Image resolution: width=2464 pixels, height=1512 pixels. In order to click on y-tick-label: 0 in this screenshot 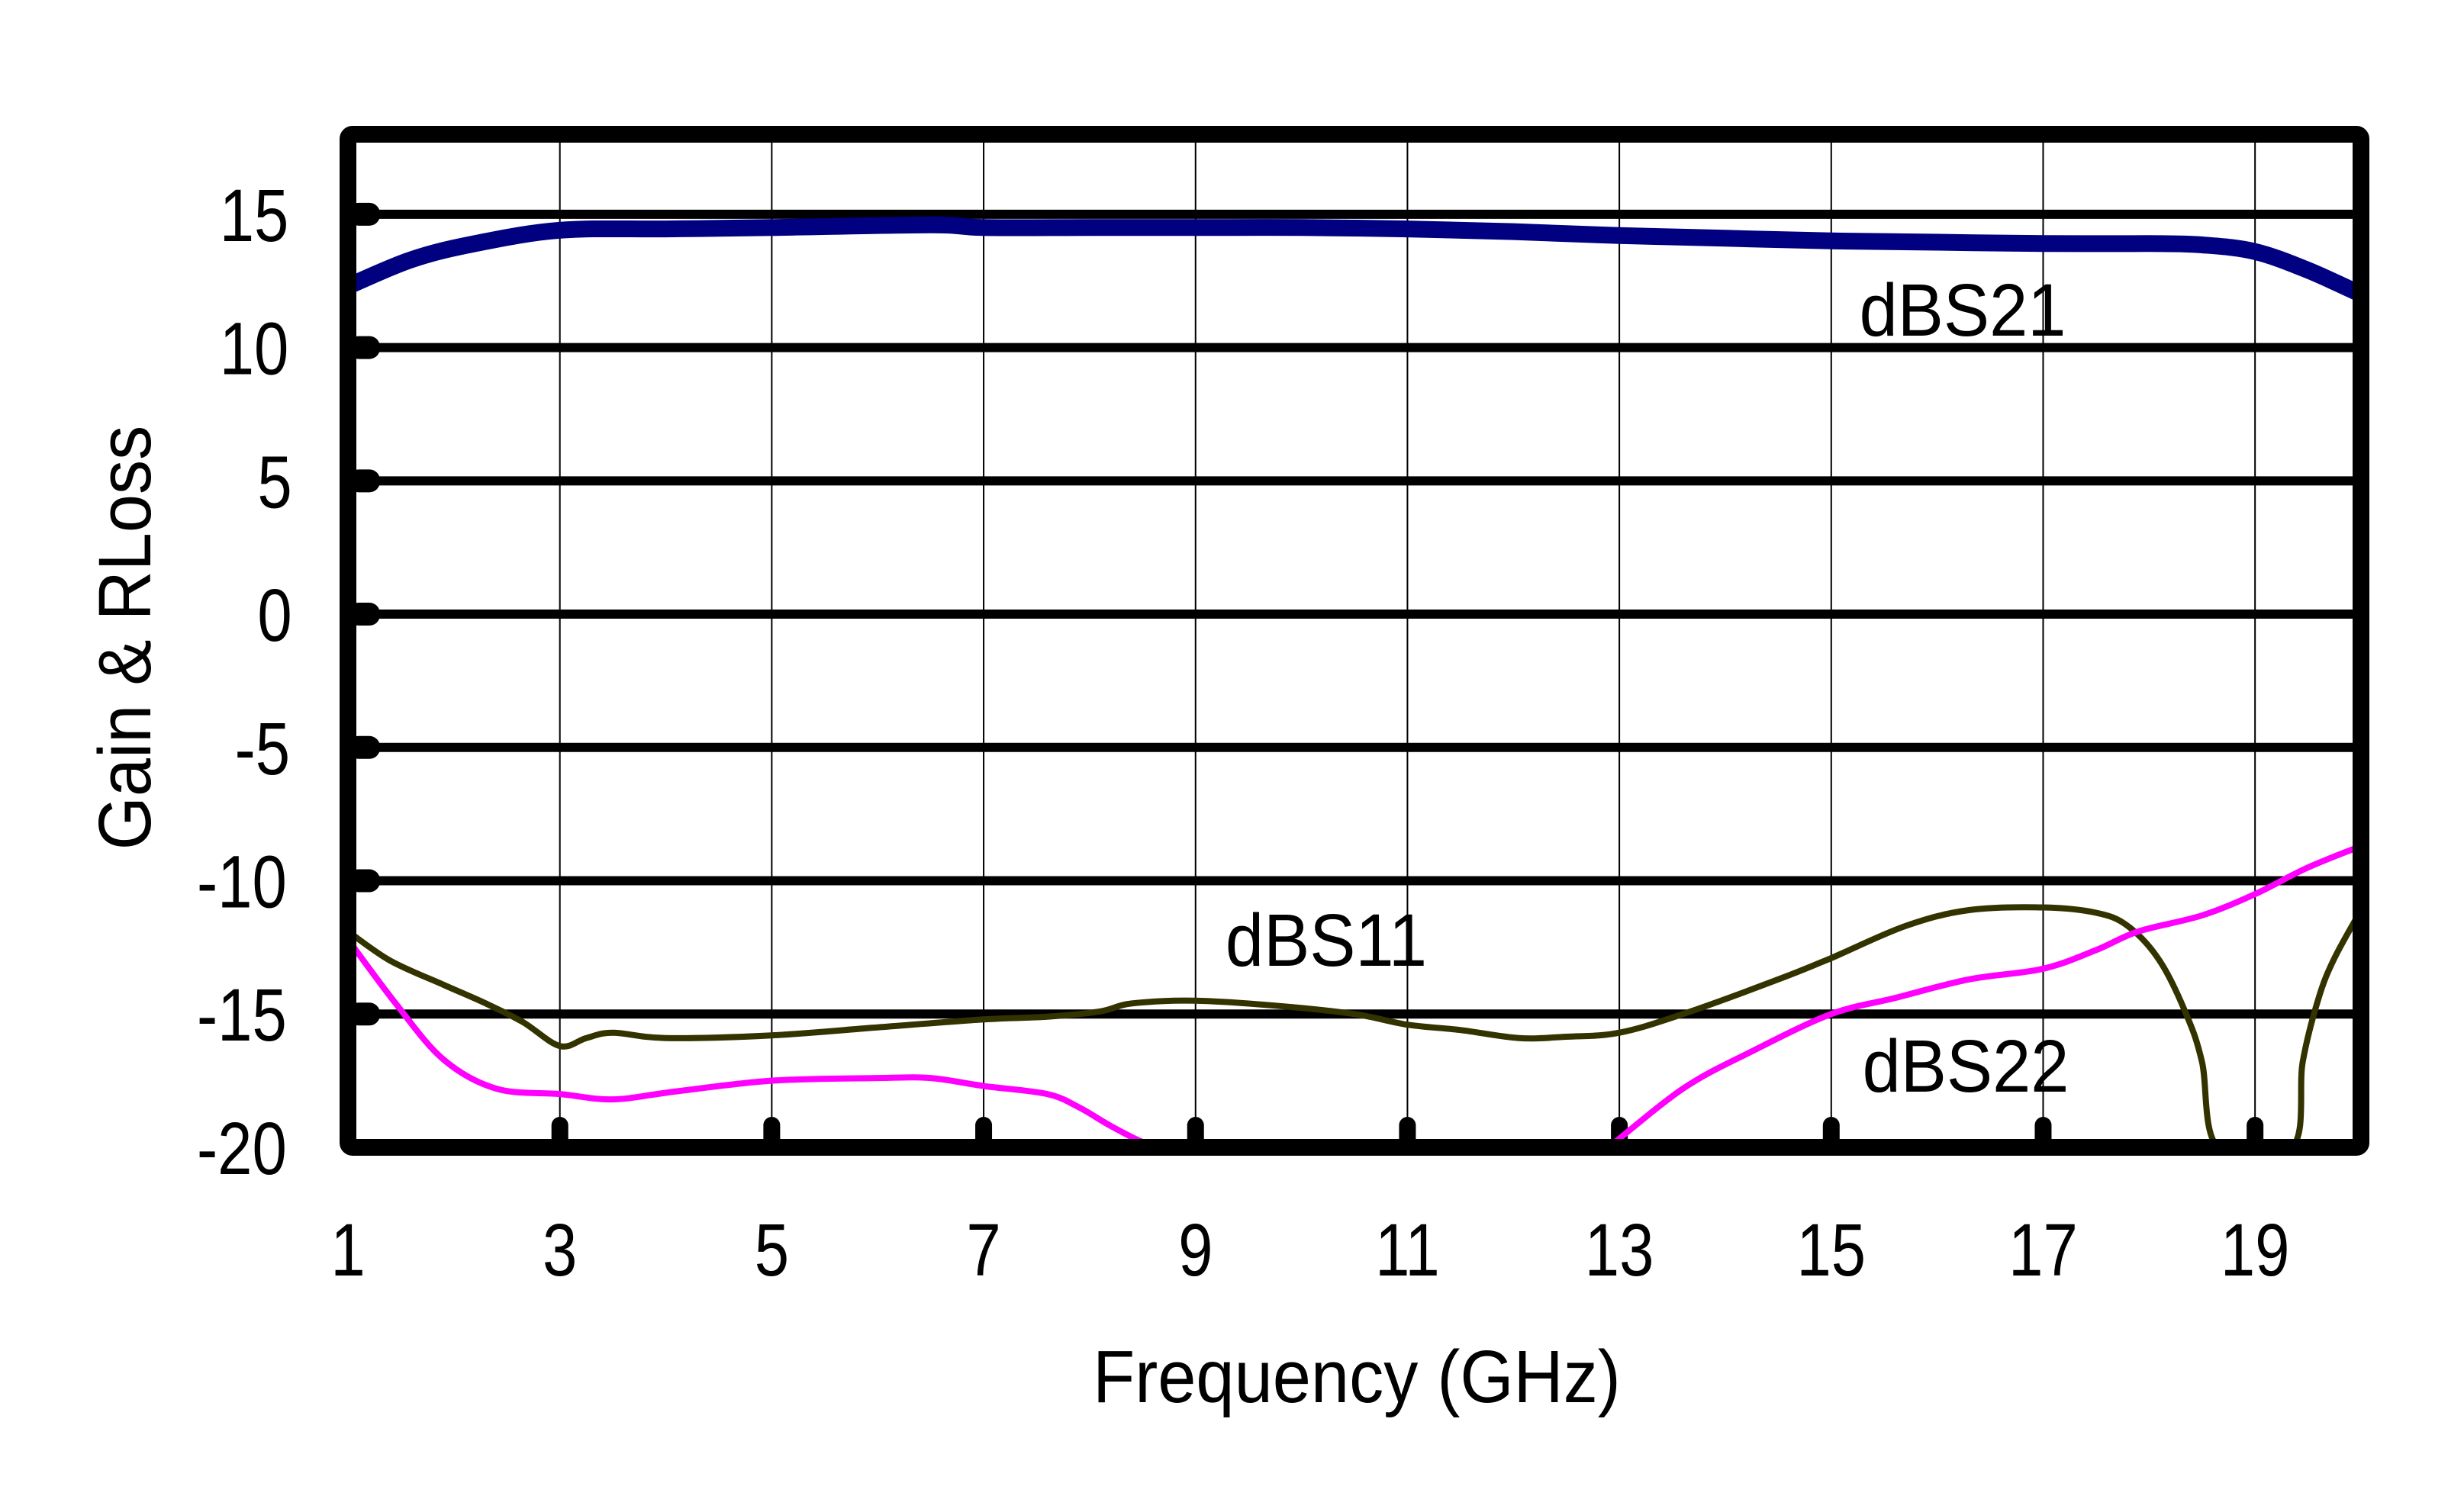, I will do `click(274, 615)`.